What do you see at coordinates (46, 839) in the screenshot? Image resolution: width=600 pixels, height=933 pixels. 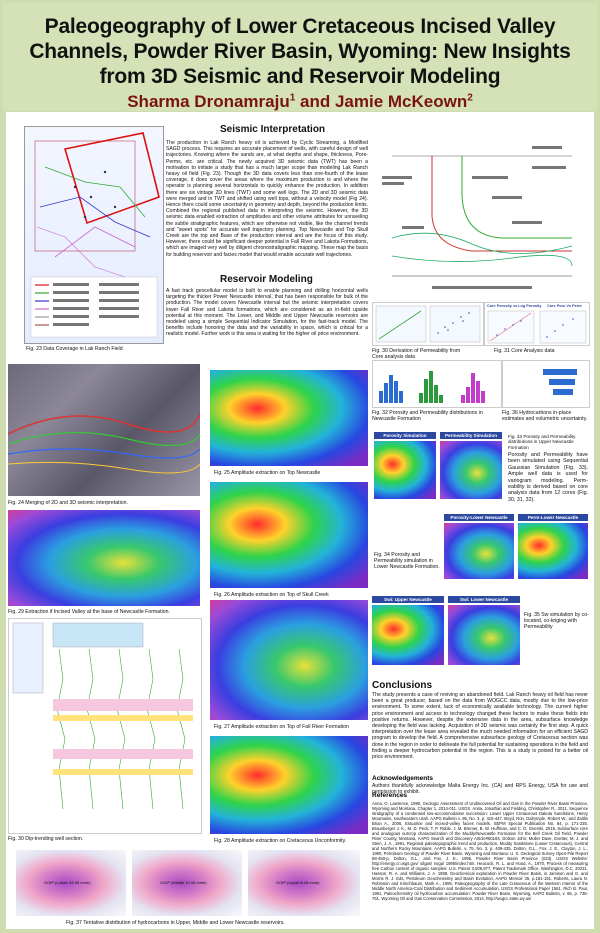 I see `fig30-dip-caption: Fig. 30 Dip-trending well section.` at bounding box center [46, 839].